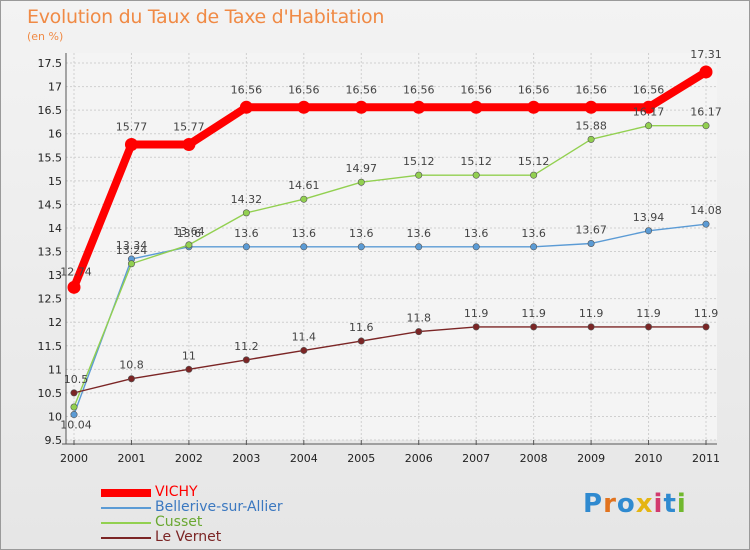 The image size is (750, 550). What do you see at coordinates (189, 355) in the screenshot?
I see `data-label-le-vernet: 11` at bounding box center [189, 355].